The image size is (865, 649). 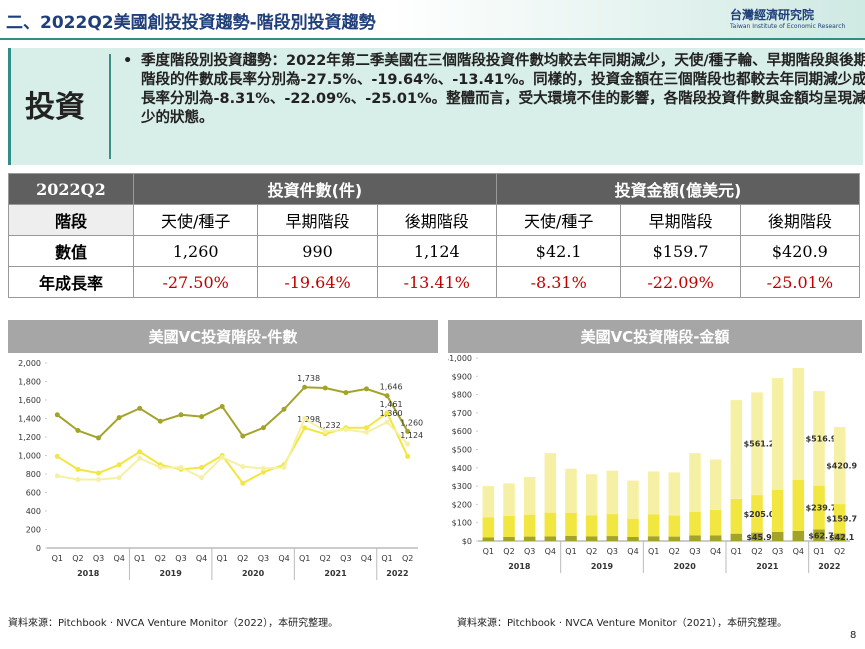 I want to click on table-cell: $42.1, so click(x=558, y=251).